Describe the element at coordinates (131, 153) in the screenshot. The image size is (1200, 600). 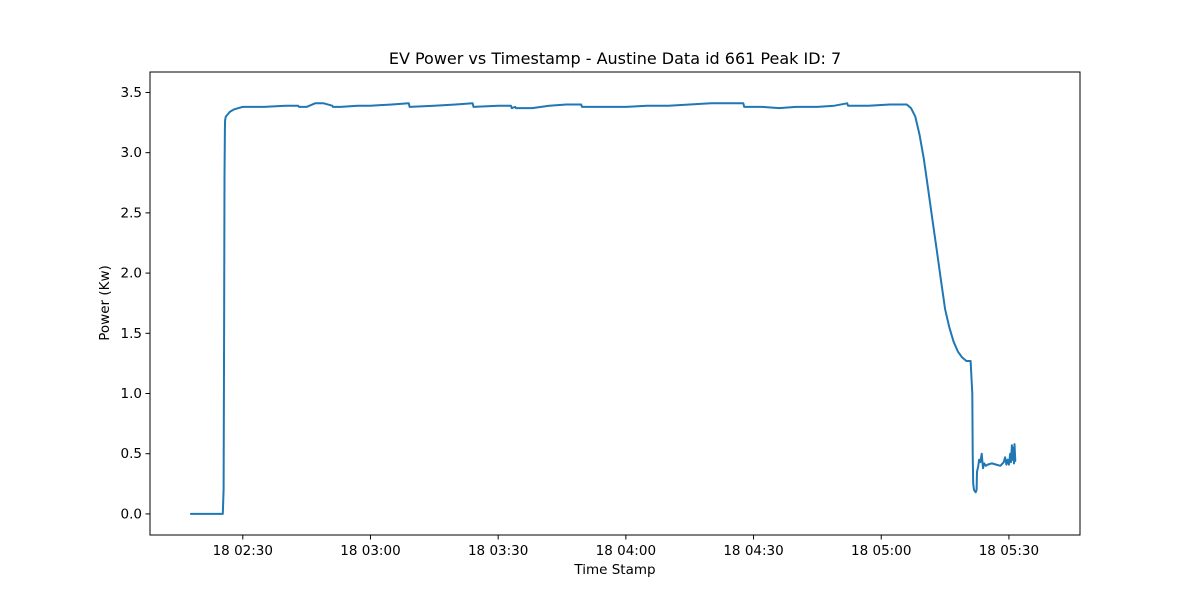
I see `y-tick-label: 3.0` at that location.